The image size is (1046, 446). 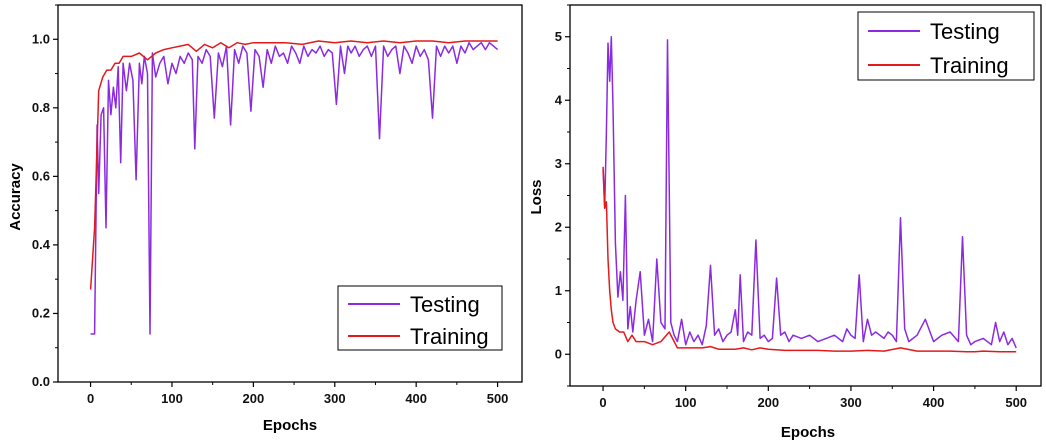 What do you see at coordinates (172, 398) in the screenshot?
I see `accuracy-x-tick-label: 100` at bounding box center [172, 398].